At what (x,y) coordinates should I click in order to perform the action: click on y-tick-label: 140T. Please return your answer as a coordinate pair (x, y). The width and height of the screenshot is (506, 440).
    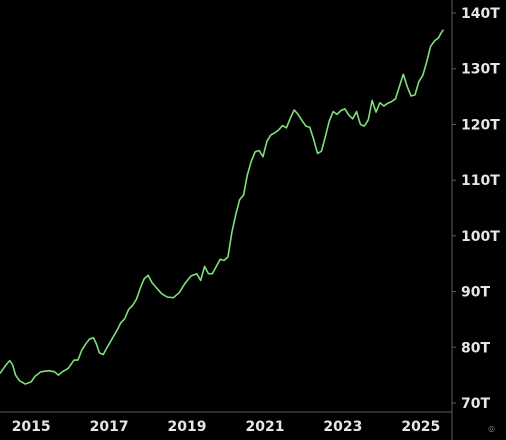
    Looking at the image, I should click on (480, 14).